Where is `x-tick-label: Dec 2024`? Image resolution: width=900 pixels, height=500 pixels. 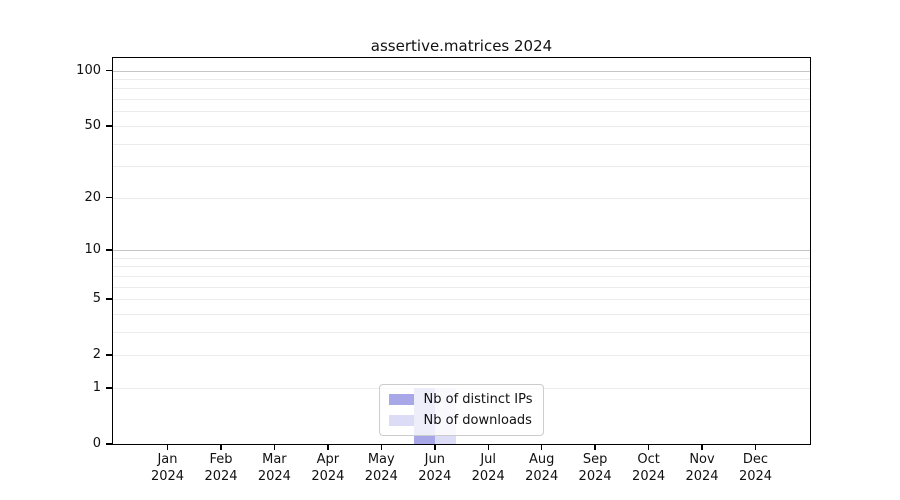 x-tick-label: Dec 2024 is located at coordinates (755, 468).